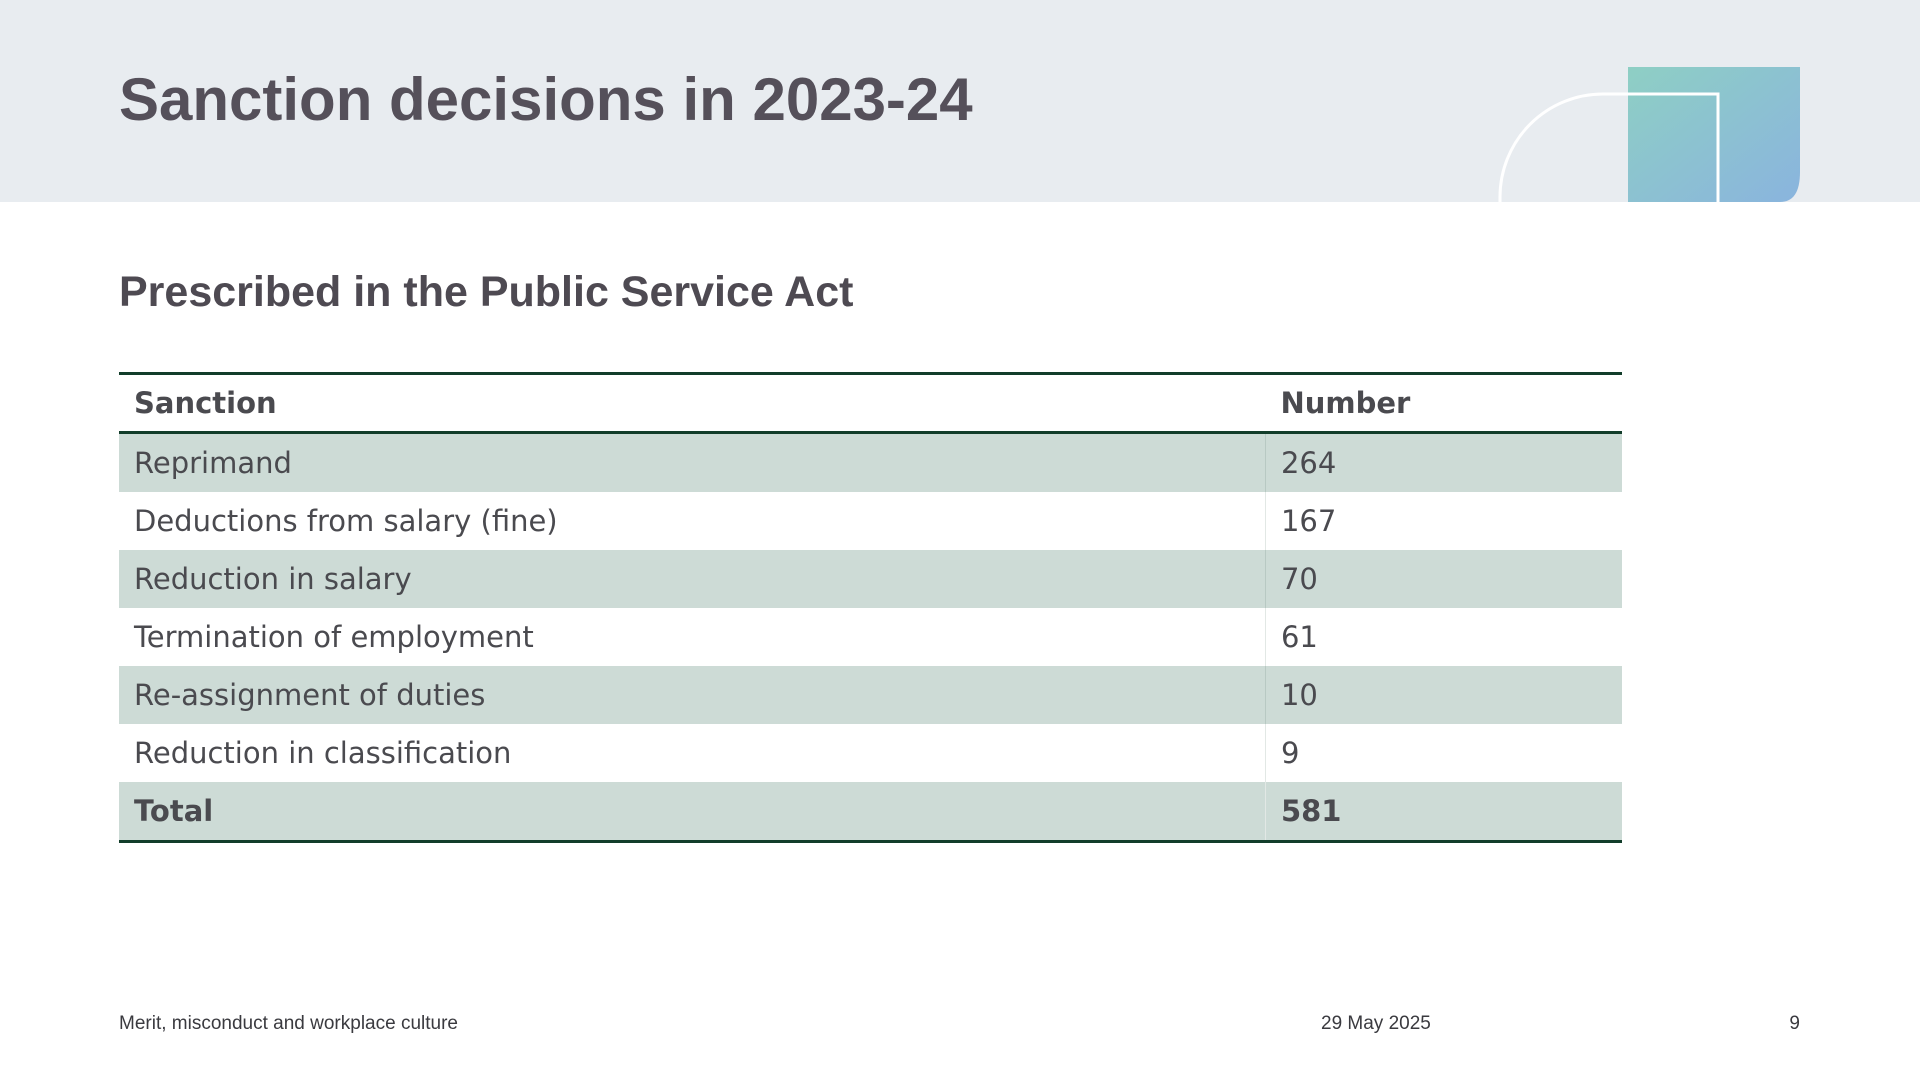 This screenshot has width=1920, height=1080. Describe the element at coordinates (692, 695) in the screenshot. I see `sanction-cell: Re-assignment of duties` at that location.